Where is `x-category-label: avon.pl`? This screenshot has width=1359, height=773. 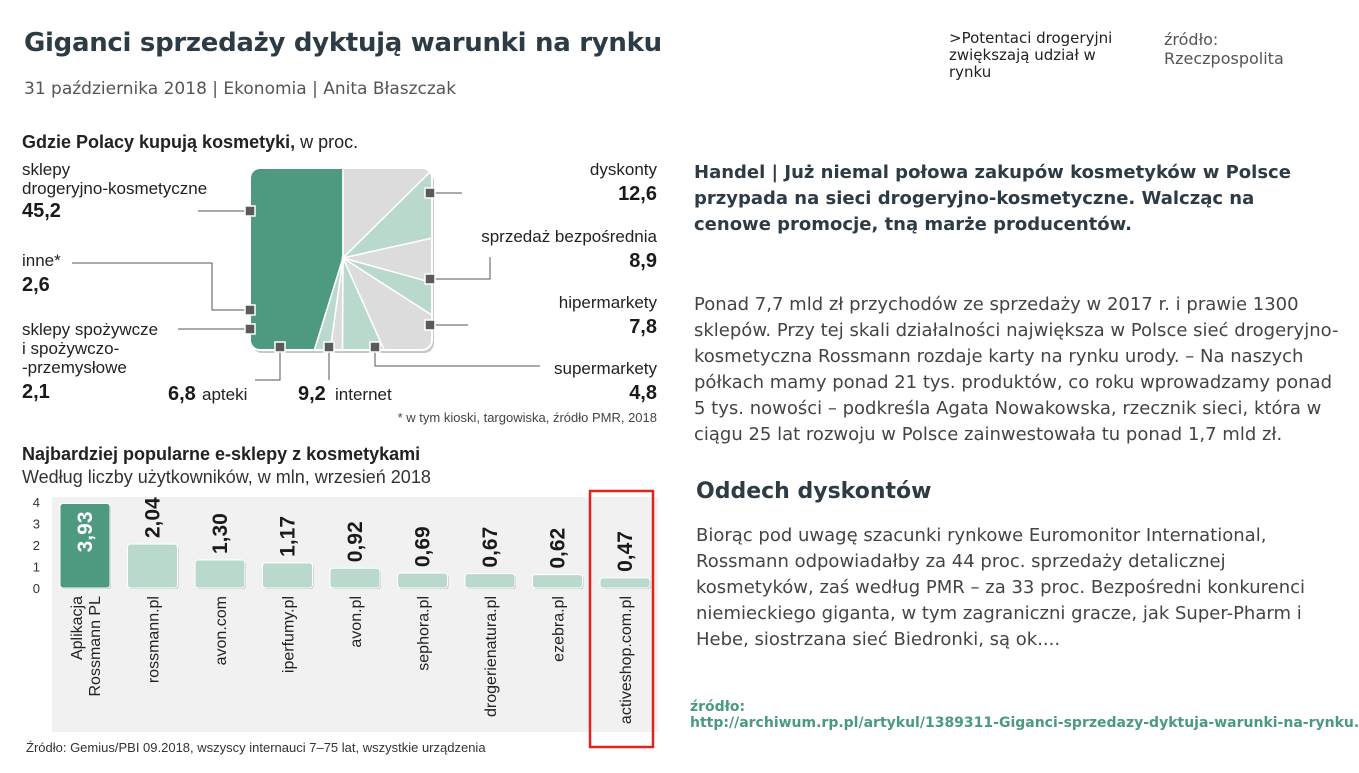 x-category-label: avon.pl is located at coordinates (356, 622).